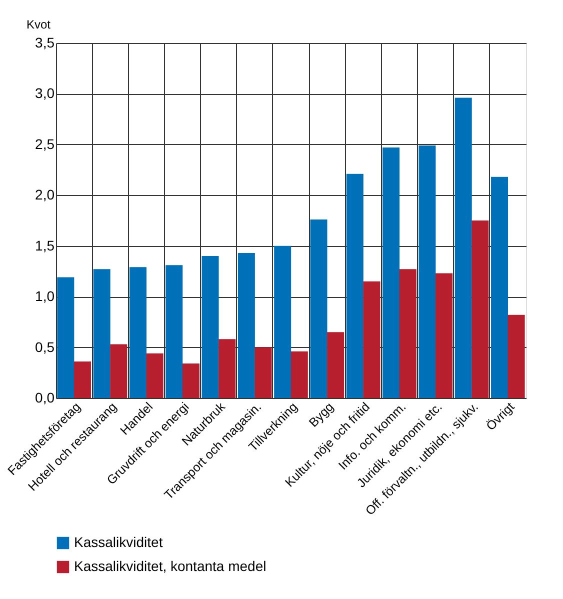  What do you see at coordinates (45, 398) in the screenshot?
I see `y-tick-label: 0,0` at bounding box center [45, 398].